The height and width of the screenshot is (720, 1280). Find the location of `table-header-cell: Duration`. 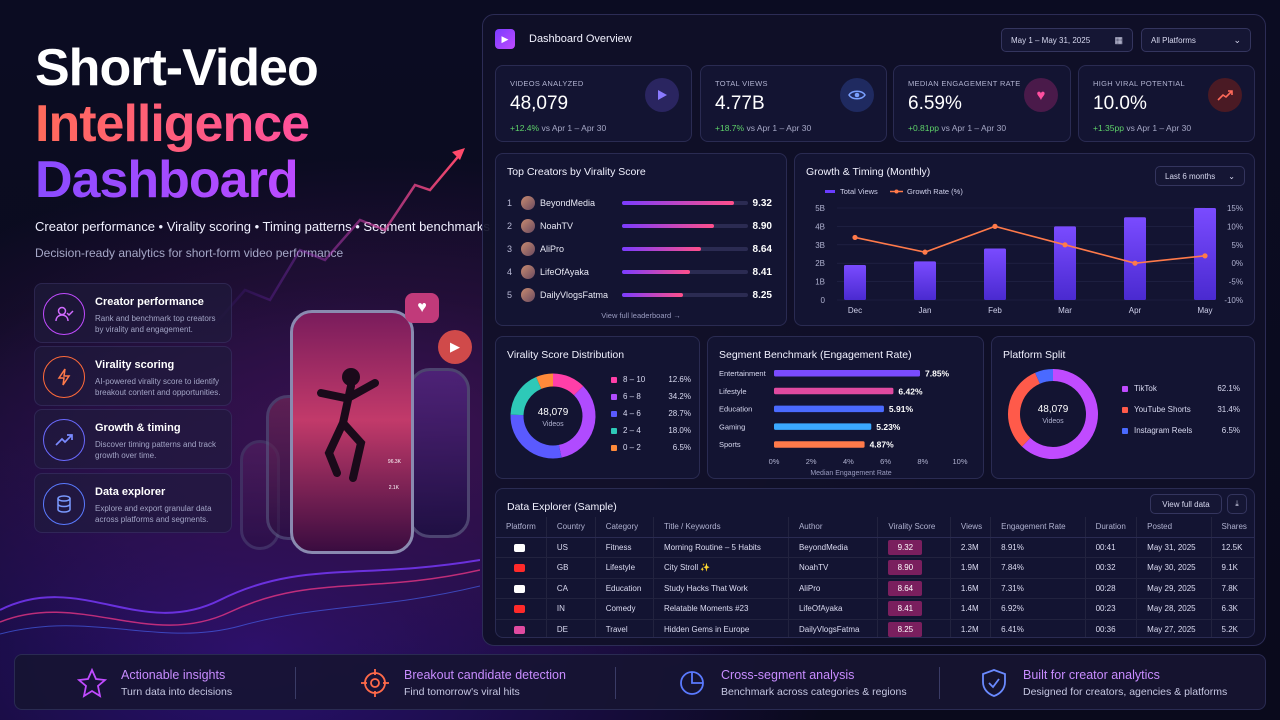

table-header-cell: Duration is located at coordinates (1110, 527).